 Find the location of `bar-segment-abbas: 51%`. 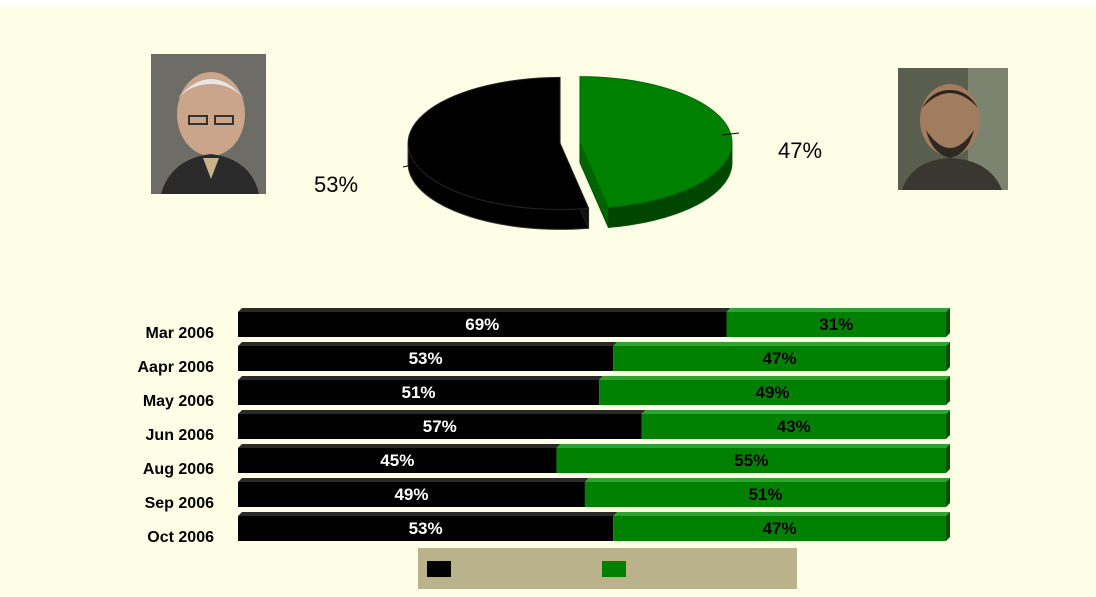

bar-segment-abbas: 51% is located at coordinates (421, 390).